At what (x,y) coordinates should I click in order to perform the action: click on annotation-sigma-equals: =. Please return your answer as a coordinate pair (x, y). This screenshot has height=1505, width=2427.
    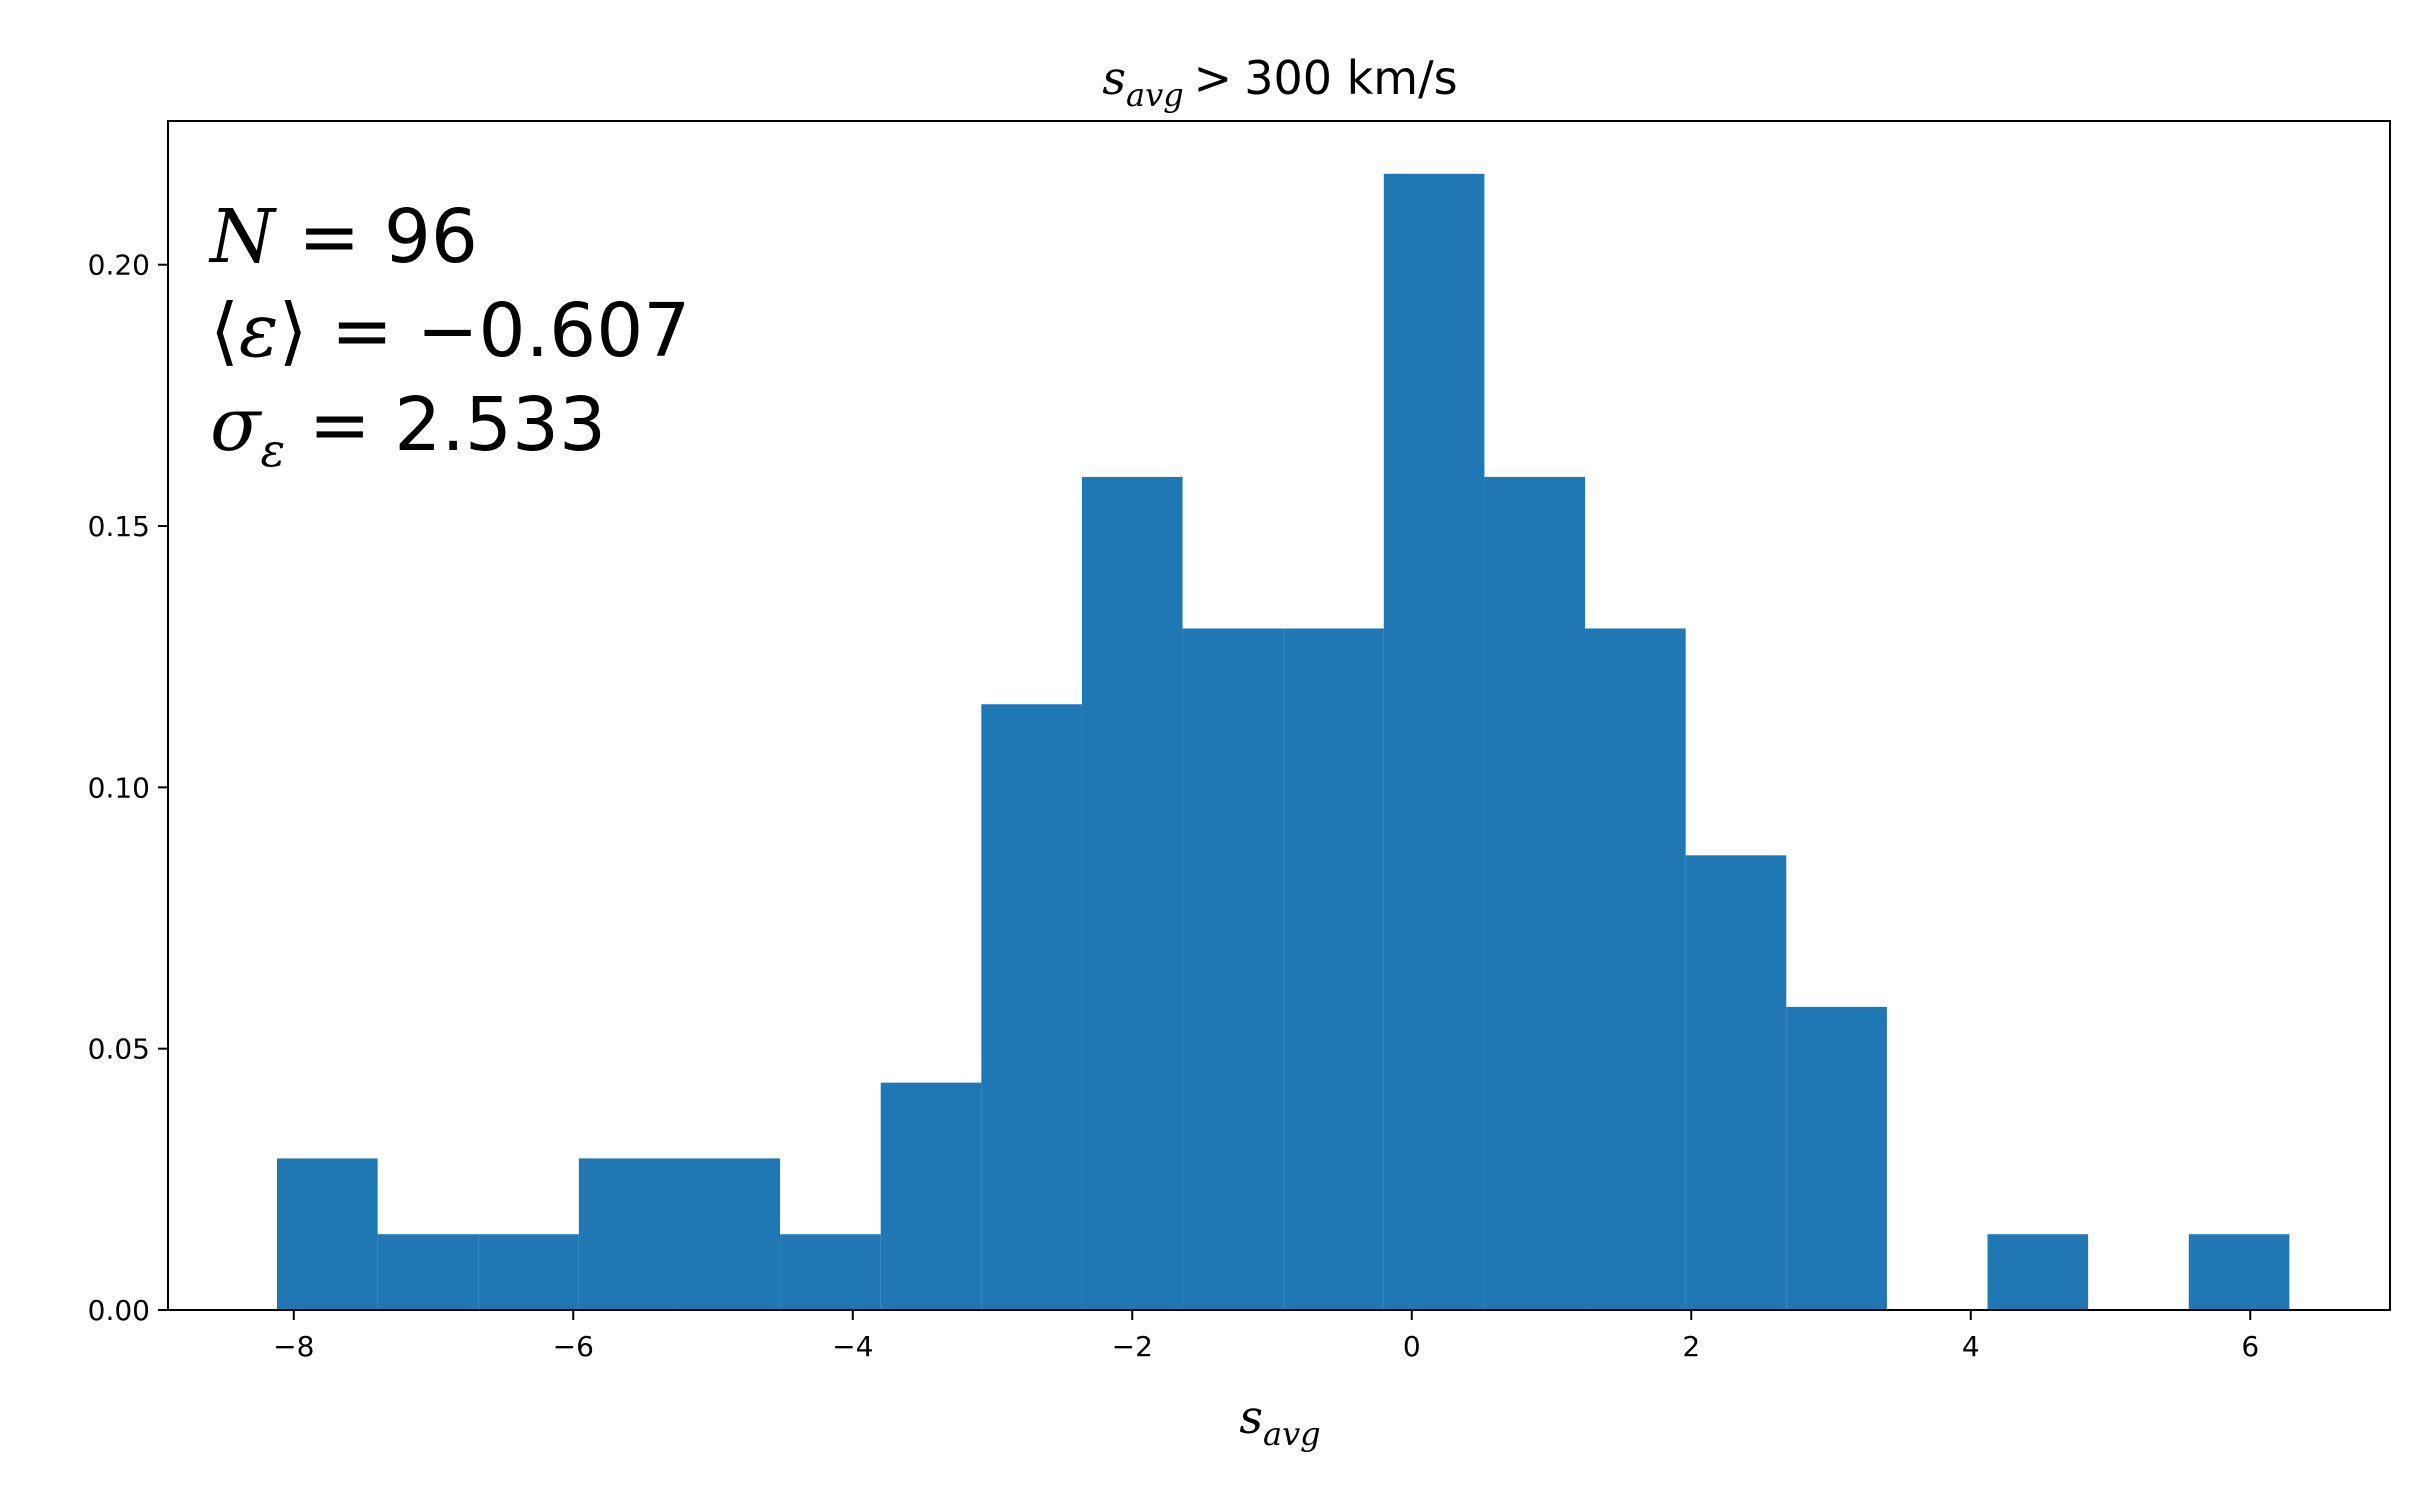
    Looking at the image, I should click on (339, 425).